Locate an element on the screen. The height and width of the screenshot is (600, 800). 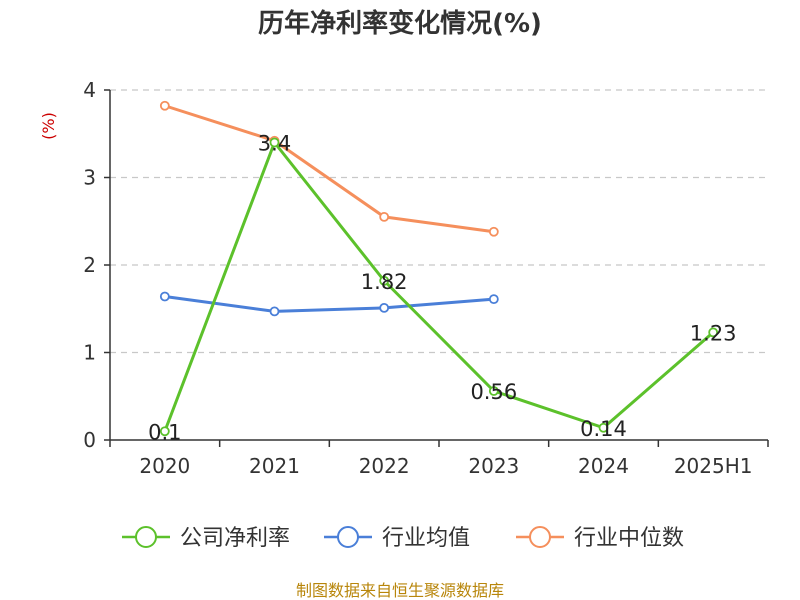
series-0-point-2020 is located at coordinates (164, 431).